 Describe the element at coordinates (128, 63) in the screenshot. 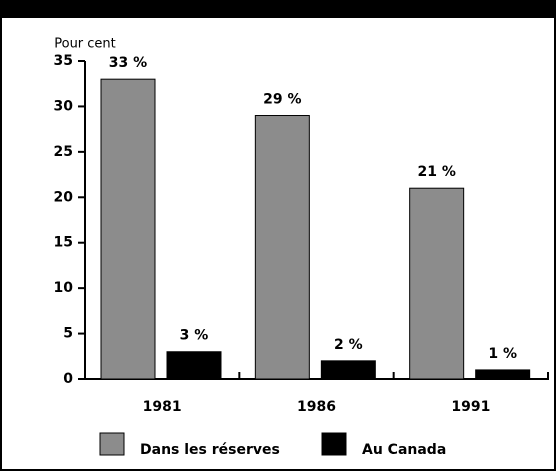

I see `data-label: 33 %` at that location.